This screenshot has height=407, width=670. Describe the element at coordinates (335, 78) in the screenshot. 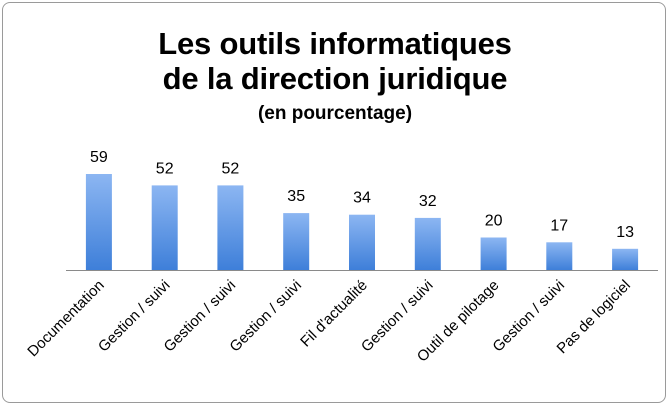

I see `chart-title-line-2: de la direction juridique` at that location.